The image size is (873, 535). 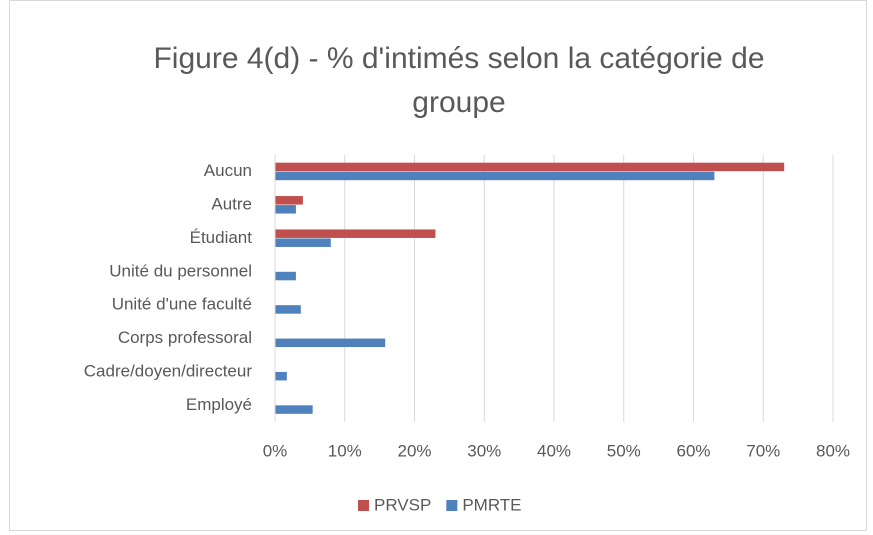 What do you see at coordinates (275, 450) in the screenshot?
I see `x-tick-label: 0%` at bounding box center [275, 450].